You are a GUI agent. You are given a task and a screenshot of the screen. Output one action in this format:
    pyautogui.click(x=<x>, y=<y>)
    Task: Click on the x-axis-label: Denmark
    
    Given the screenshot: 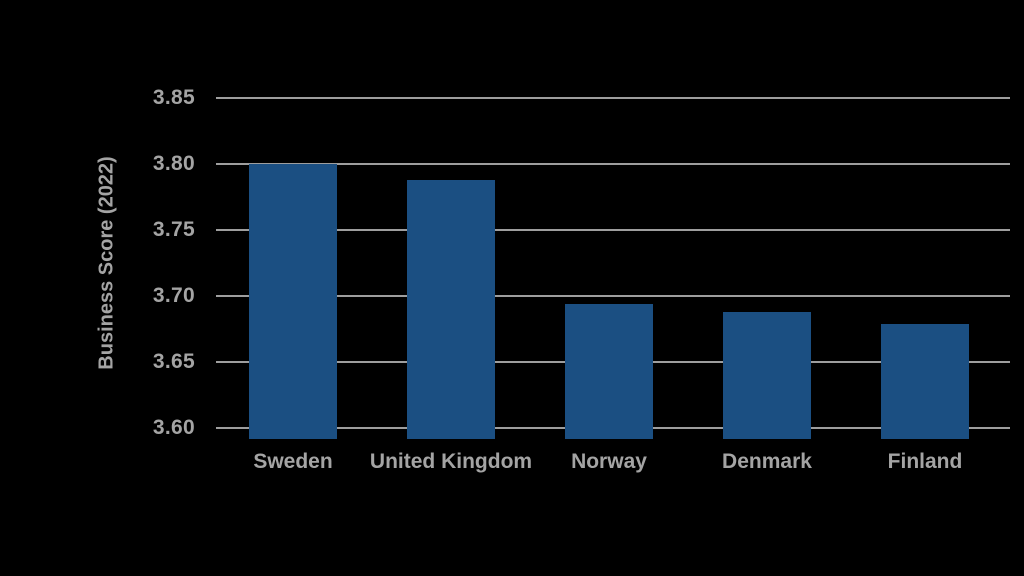 What is the action you would take?
    pyautogui.click(x=767, y=461)
    